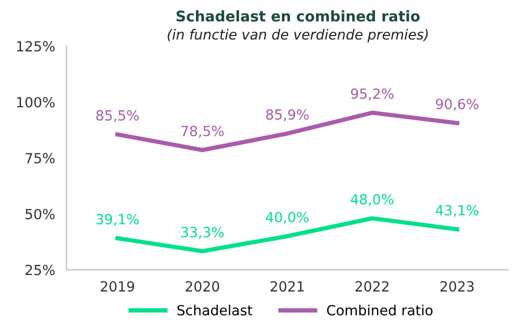 Image resolution: width=532 pixels, height=329 pixels. What do you see at coordinates (40, 158) in the screenshot?
I see `y-tick-label: 75%` at bounding box center [40, 158].